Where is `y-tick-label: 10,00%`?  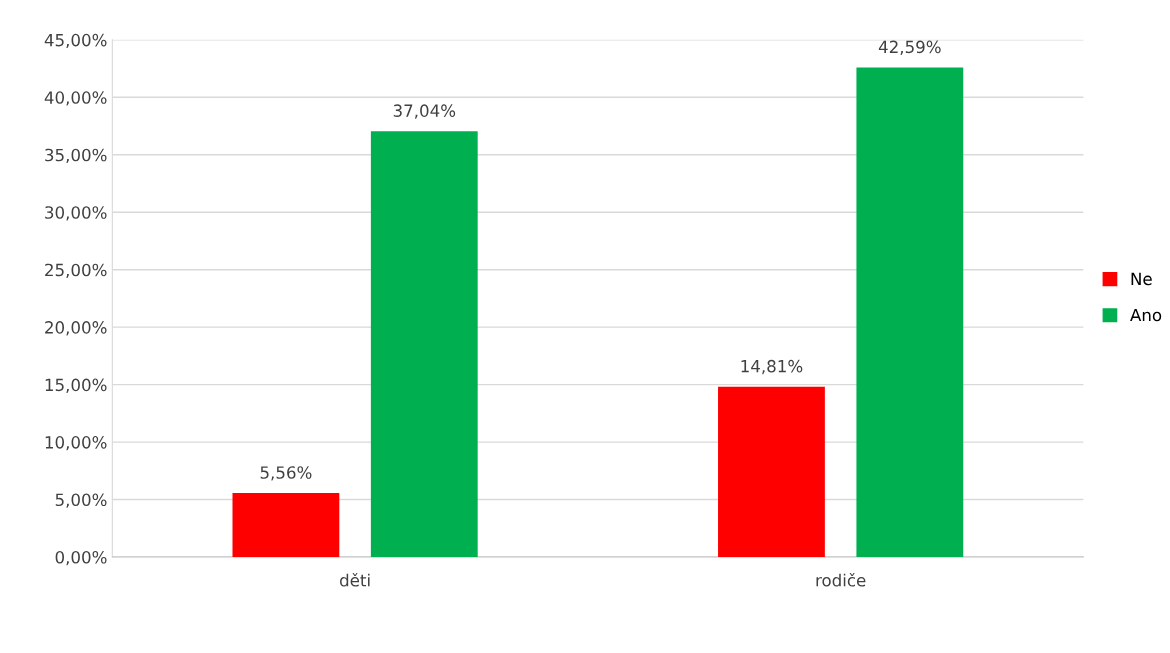
y-tick-label: 10,00% is located at coordinates (76, 443).